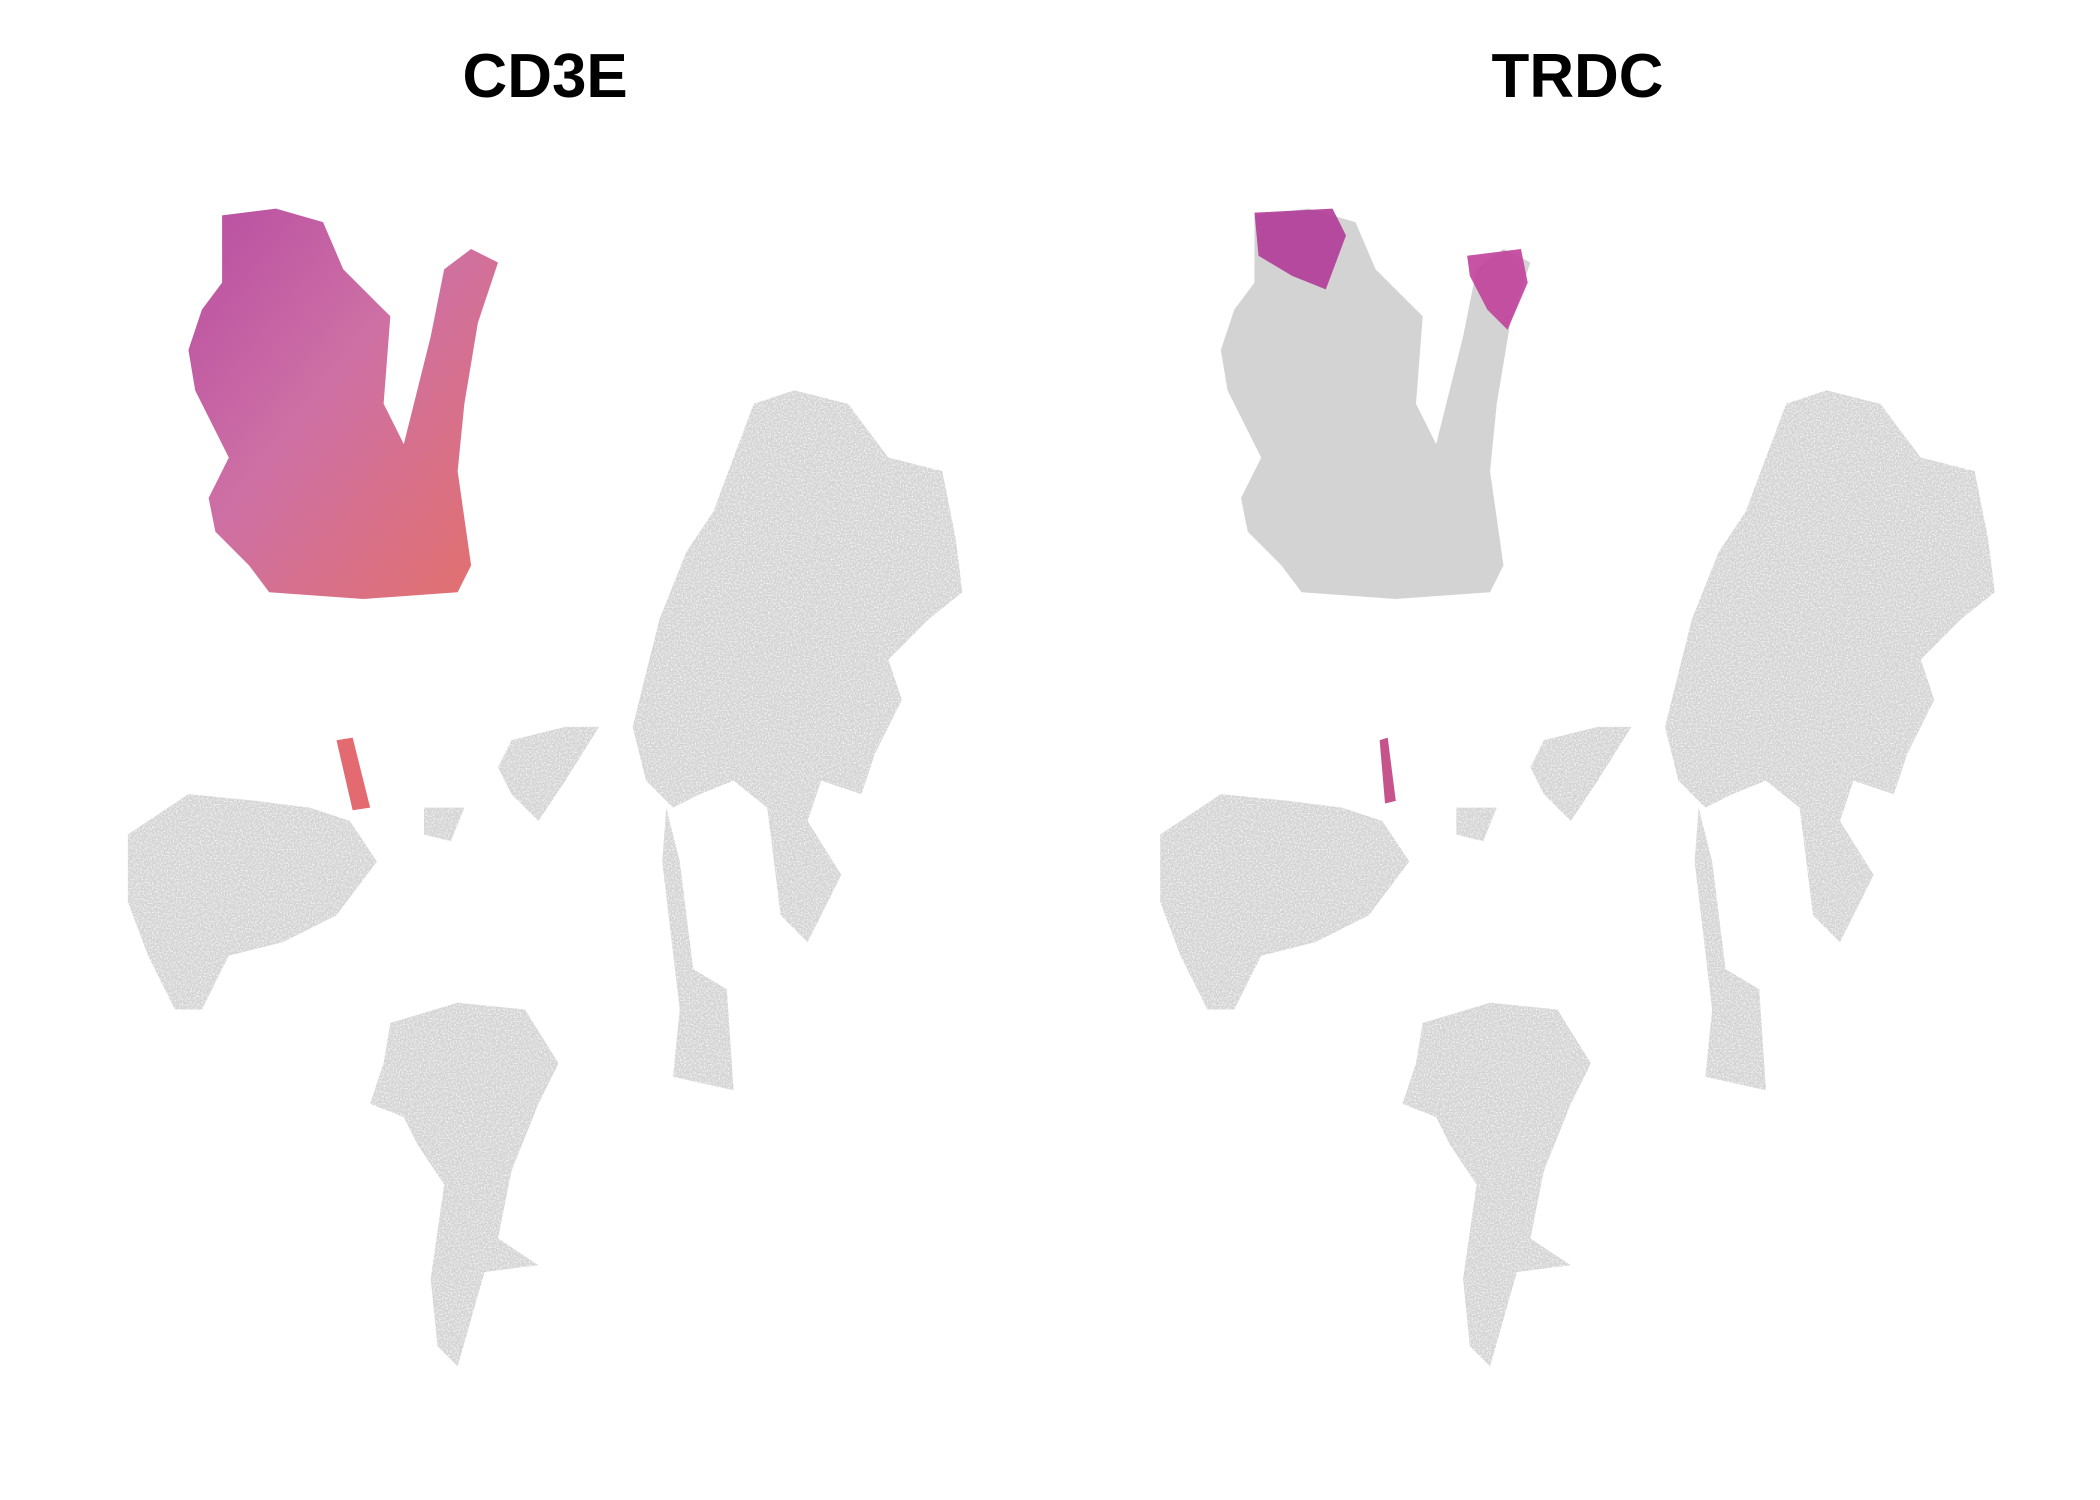 The image size is (2100, 1500). What do you see at coordinates (545, 76) in the screenshot?
I see `panel-title: CD3E` at bounding box center [545, 76].